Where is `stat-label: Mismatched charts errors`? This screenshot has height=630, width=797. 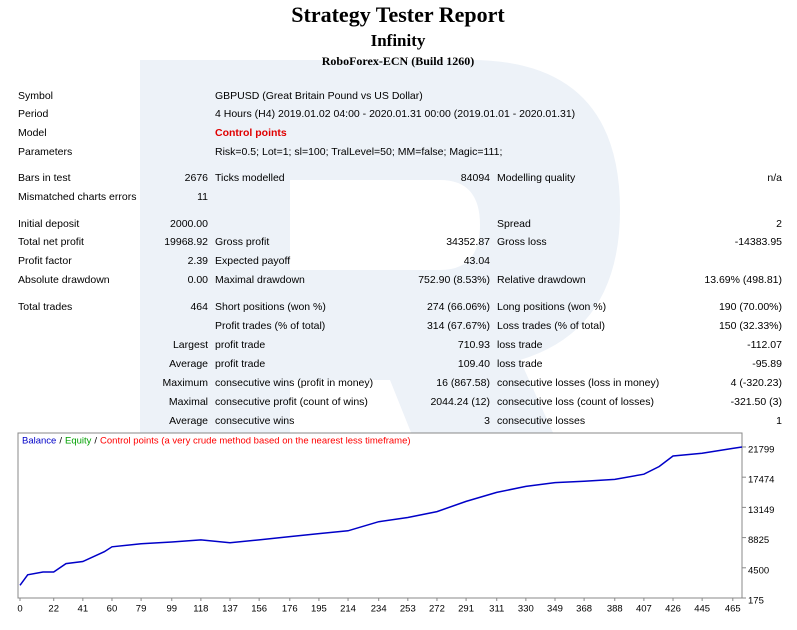 stat-label: Mismatched charts errors is located at coordinates (77, 197).